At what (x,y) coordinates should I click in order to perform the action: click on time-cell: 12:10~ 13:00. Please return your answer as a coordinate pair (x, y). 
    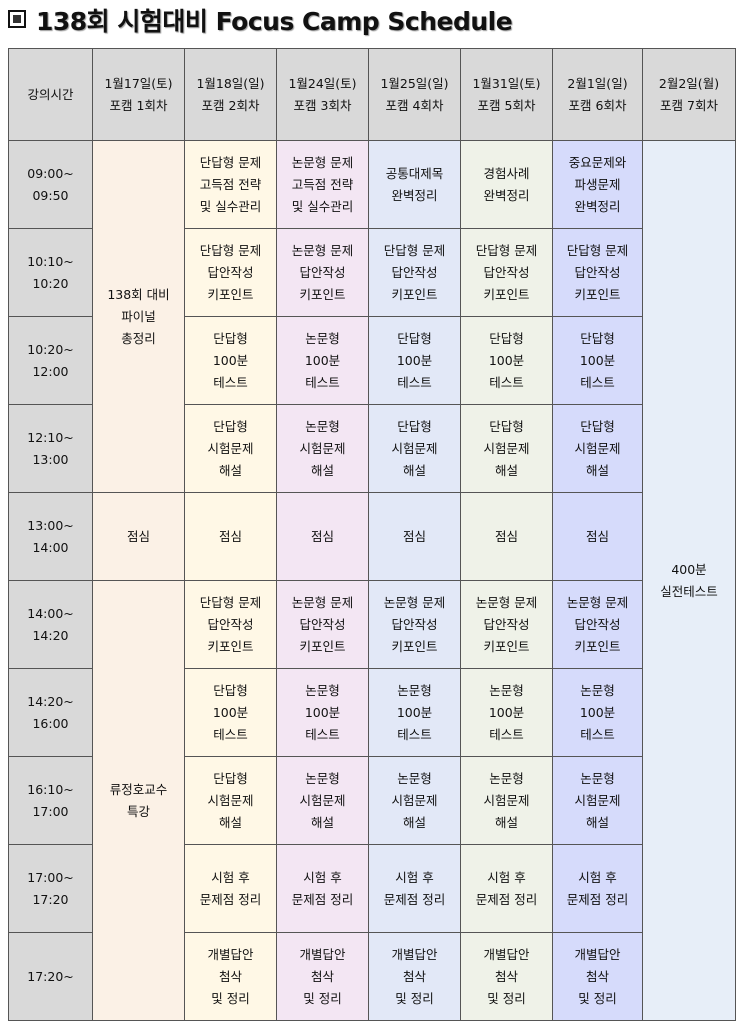
    Looking at the image, I should click on (50, 448).